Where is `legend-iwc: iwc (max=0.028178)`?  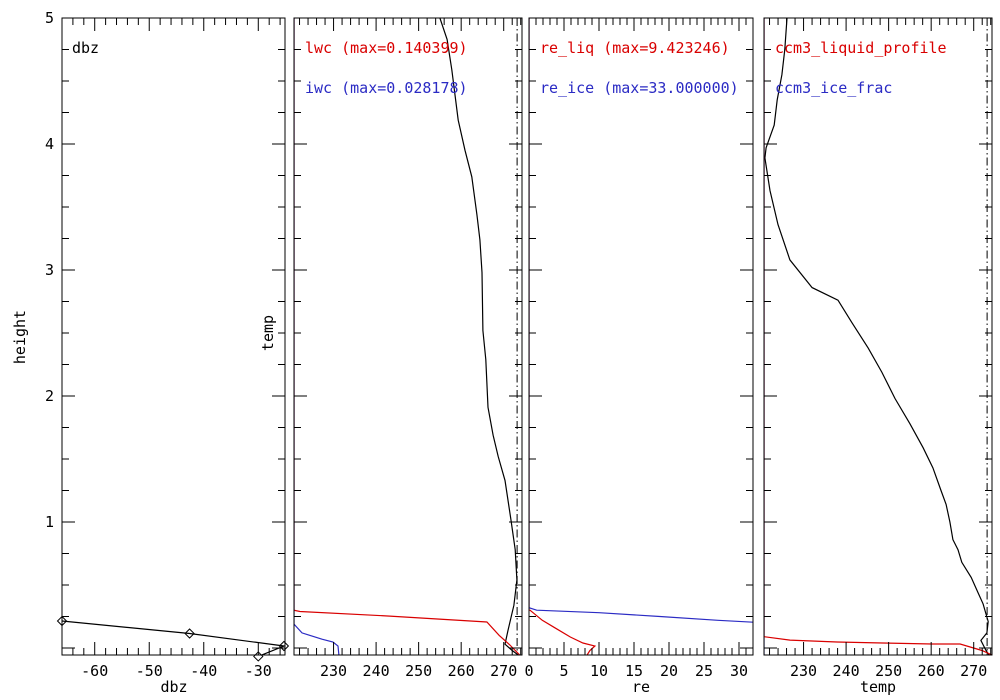 legend-iwc: iwc (max=0.028178) is located at coordinates (386, 88).